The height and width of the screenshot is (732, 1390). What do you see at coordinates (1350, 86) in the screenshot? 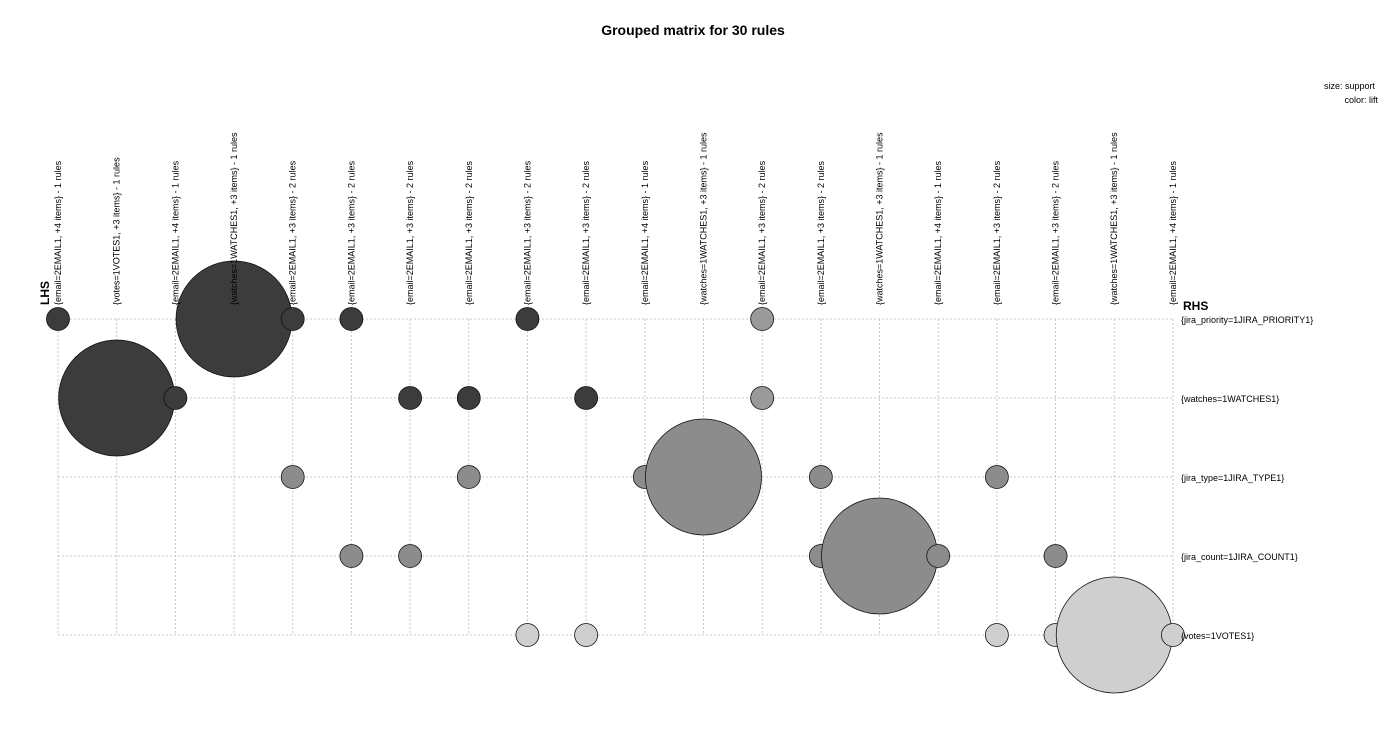
I see `legend-size: size: support` at bounding box center [1350, 86].